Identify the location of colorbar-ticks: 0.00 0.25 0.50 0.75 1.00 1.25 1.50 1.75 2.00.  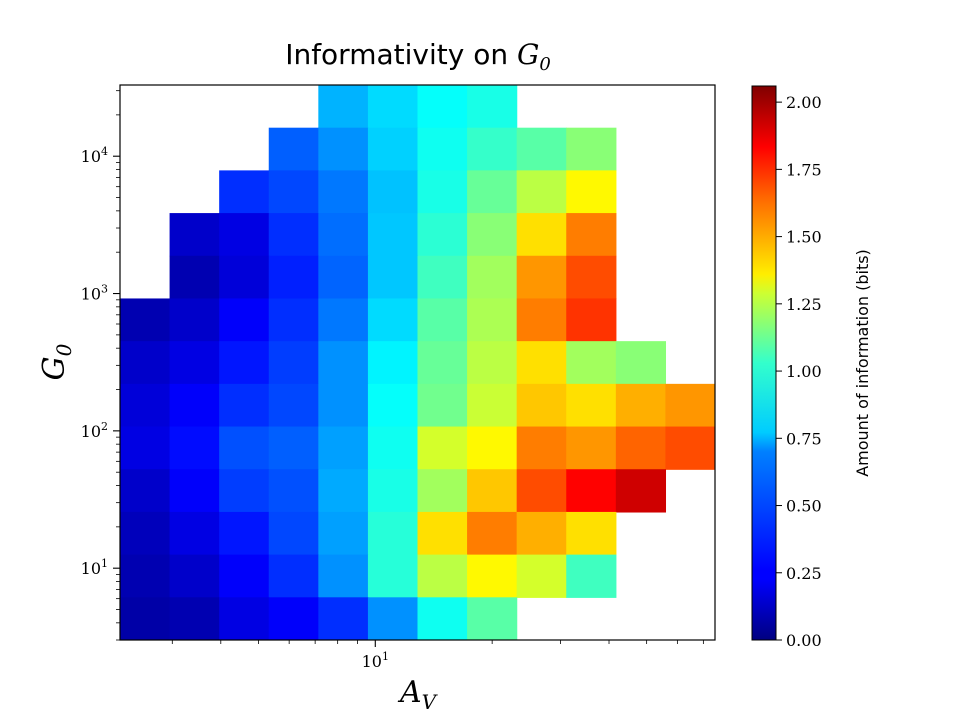
(799, 371).